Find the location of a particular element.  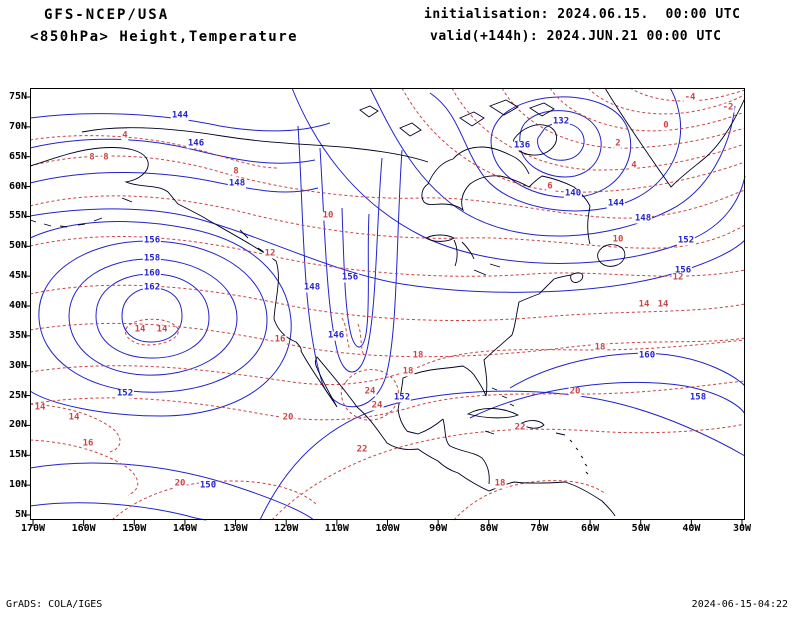

contour-label-temp: 6 is located at coordinates (550, 186).